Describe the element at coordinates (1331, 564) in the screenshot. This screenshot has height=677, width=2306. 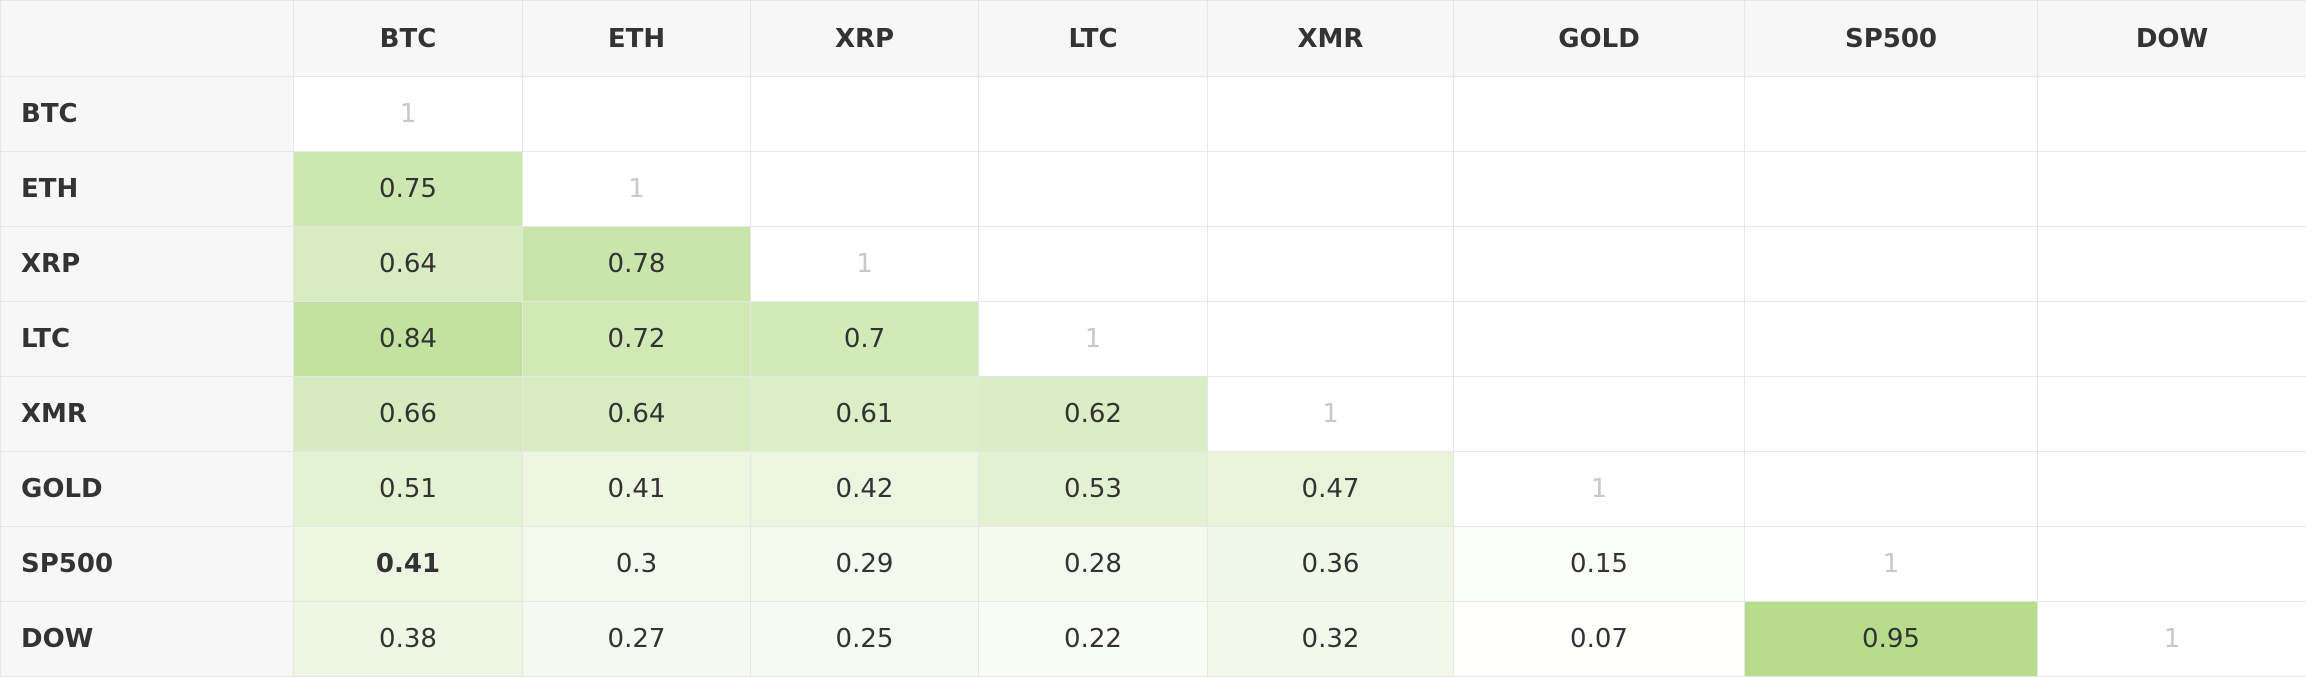
I see `correlation-cell: 0.36` at that location.